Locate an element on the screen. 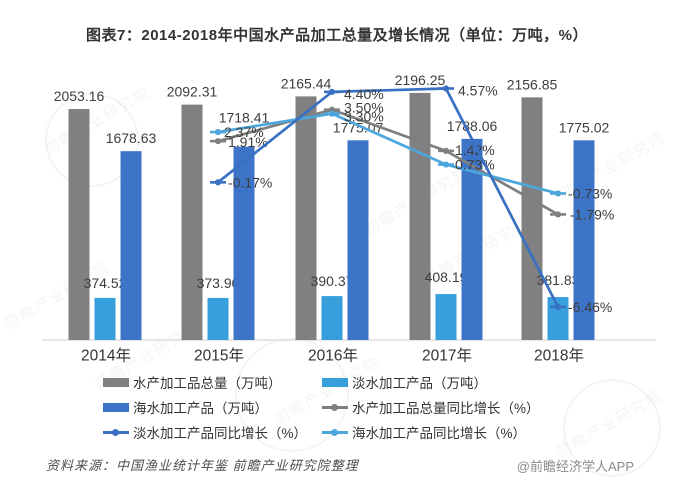 This screenshot has height=495, width=674. line-value-label: 1.91% is located at coordinates (248, 142).